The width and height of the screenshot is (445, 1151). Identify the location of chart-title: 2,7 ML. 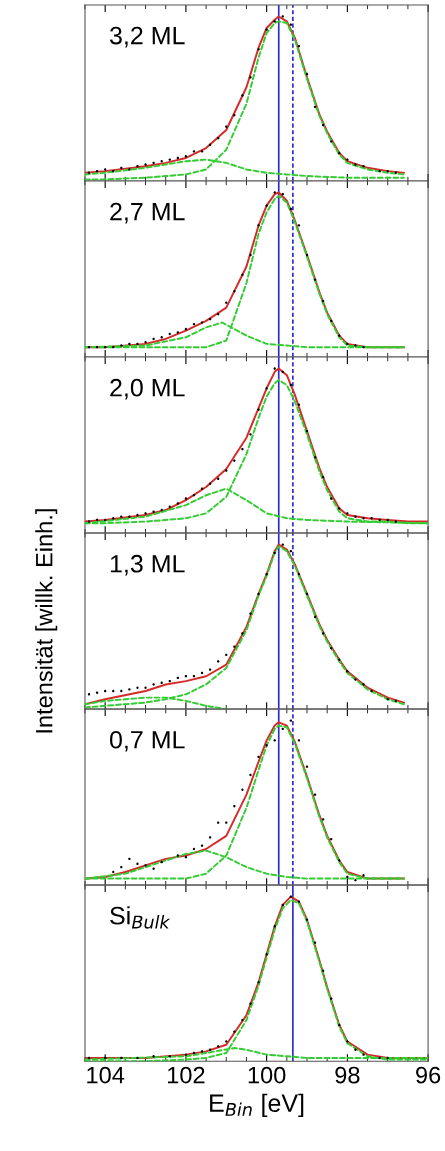
(147, 213).